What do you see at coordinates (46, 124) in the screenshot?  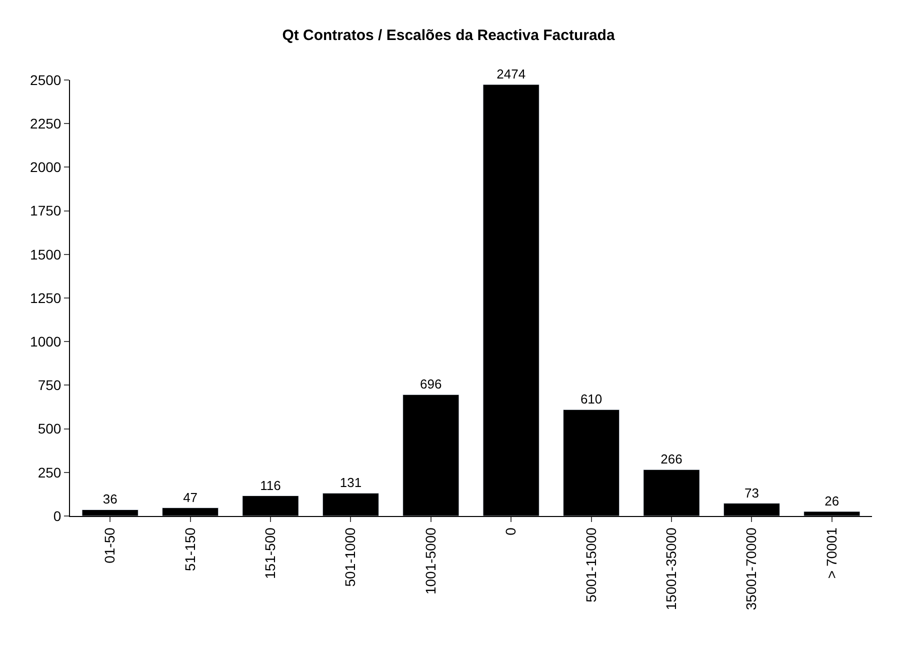 I see `y-tick-label: 2250` at bounding box center [46, 124].